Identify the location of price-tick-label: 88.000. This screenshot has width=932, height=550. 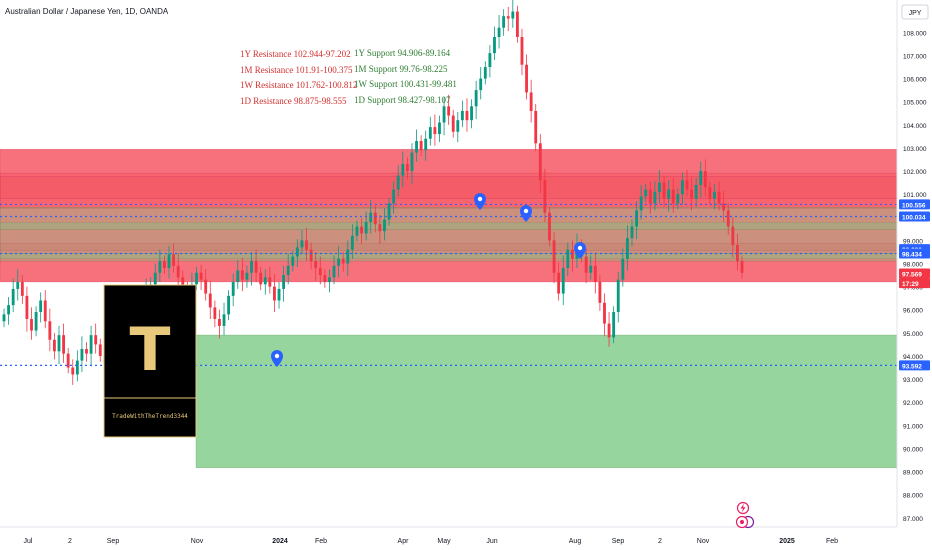
(913, 496).